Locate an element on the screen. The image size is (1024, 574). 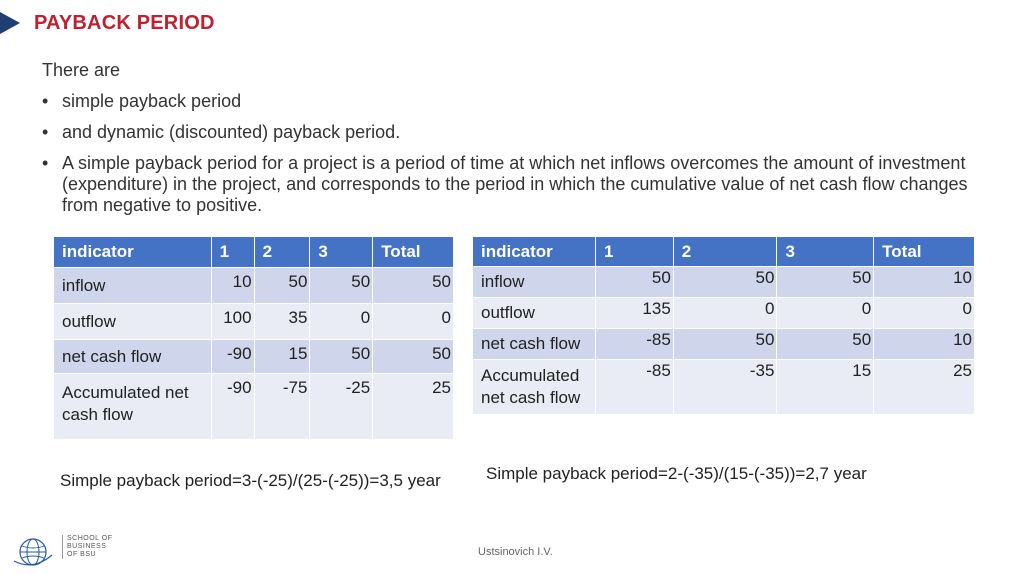
table-row: Accumulated net cash flow -90 -75 -25 25 is located at coordinates (253, 406).